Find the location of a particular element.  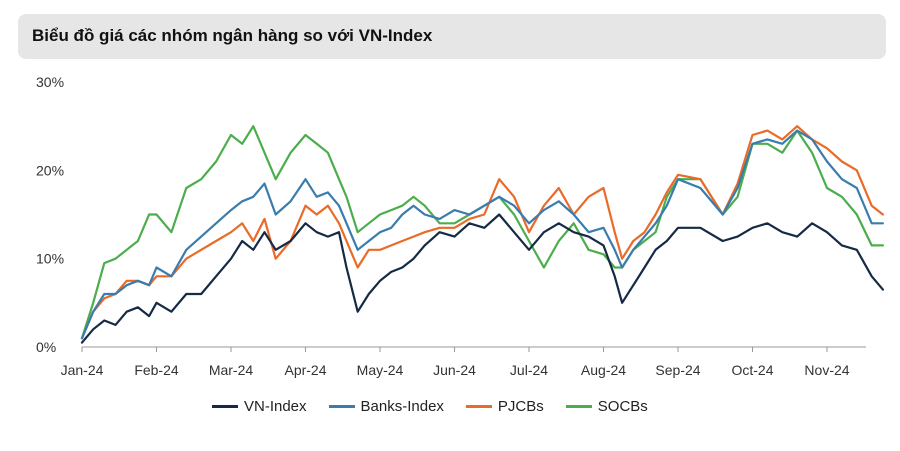

legend-label-banks-index: Banks-Index is located at coordinates (402, 406).